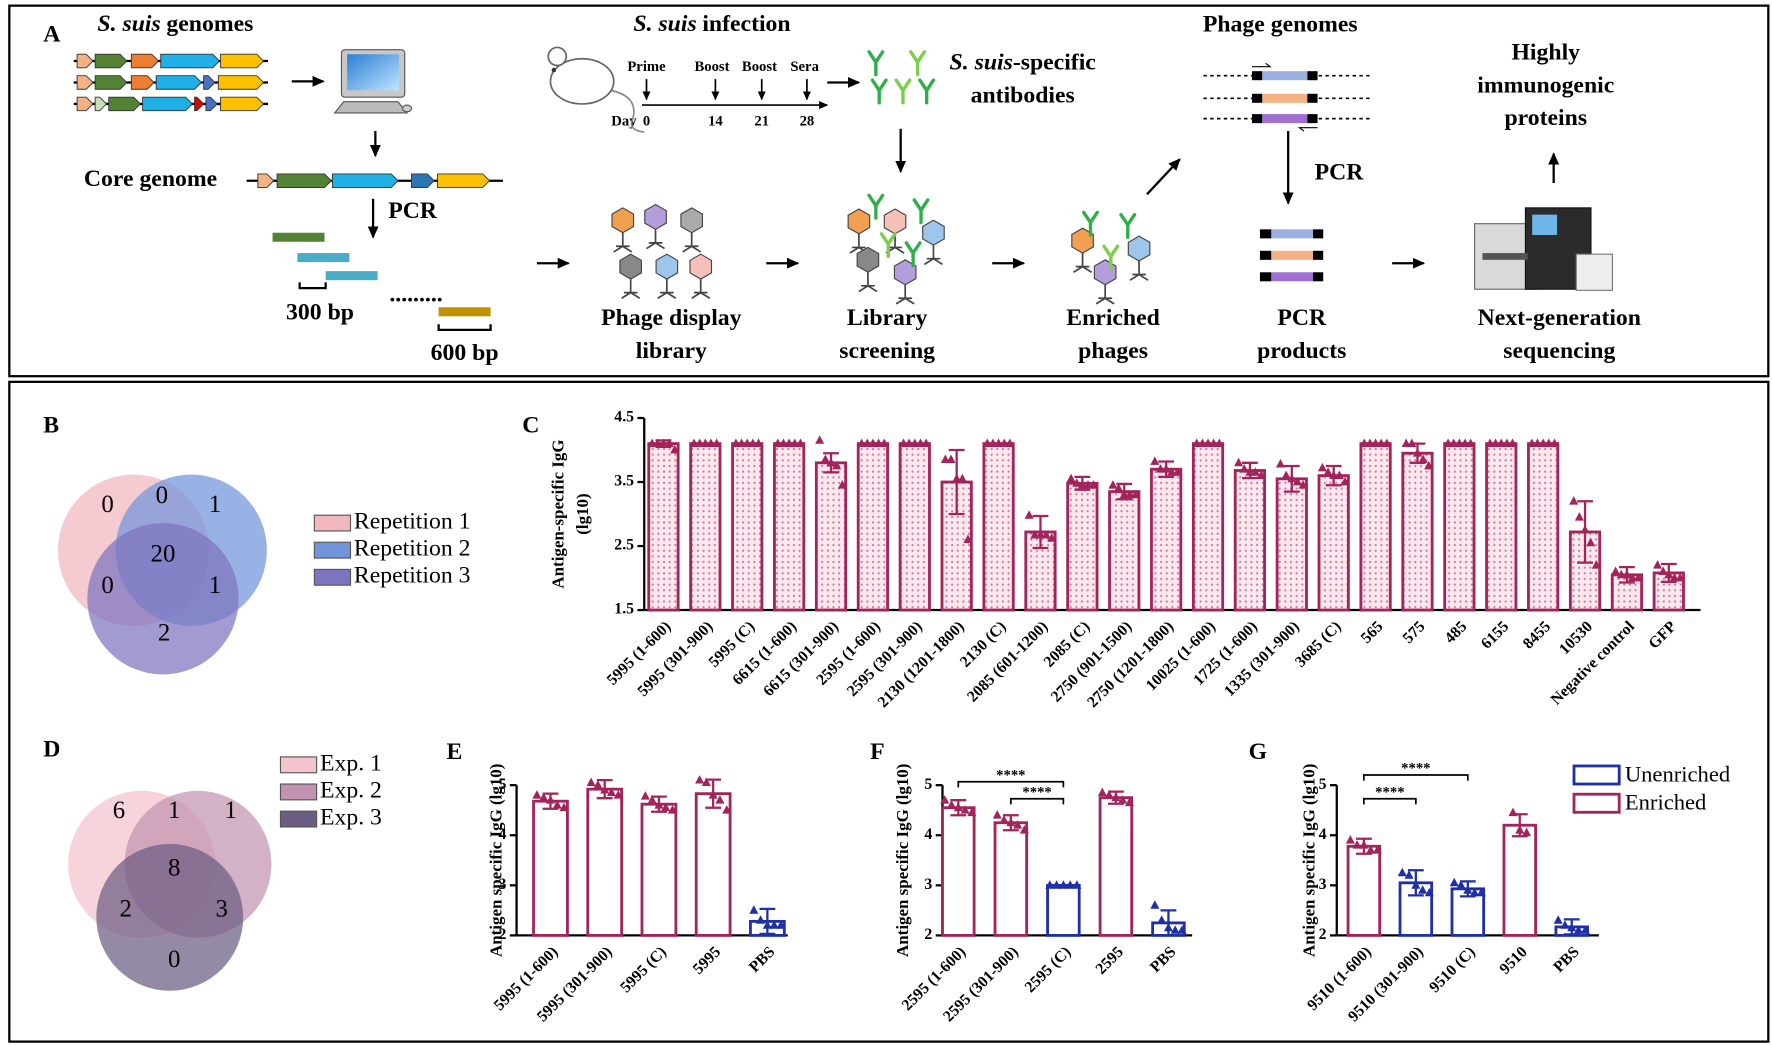 This screenshot has height=1045, width=1772. Describe the element at coordinates (1537, 635) in the screenshot. I see `x-tick-label: 8455` at that location.